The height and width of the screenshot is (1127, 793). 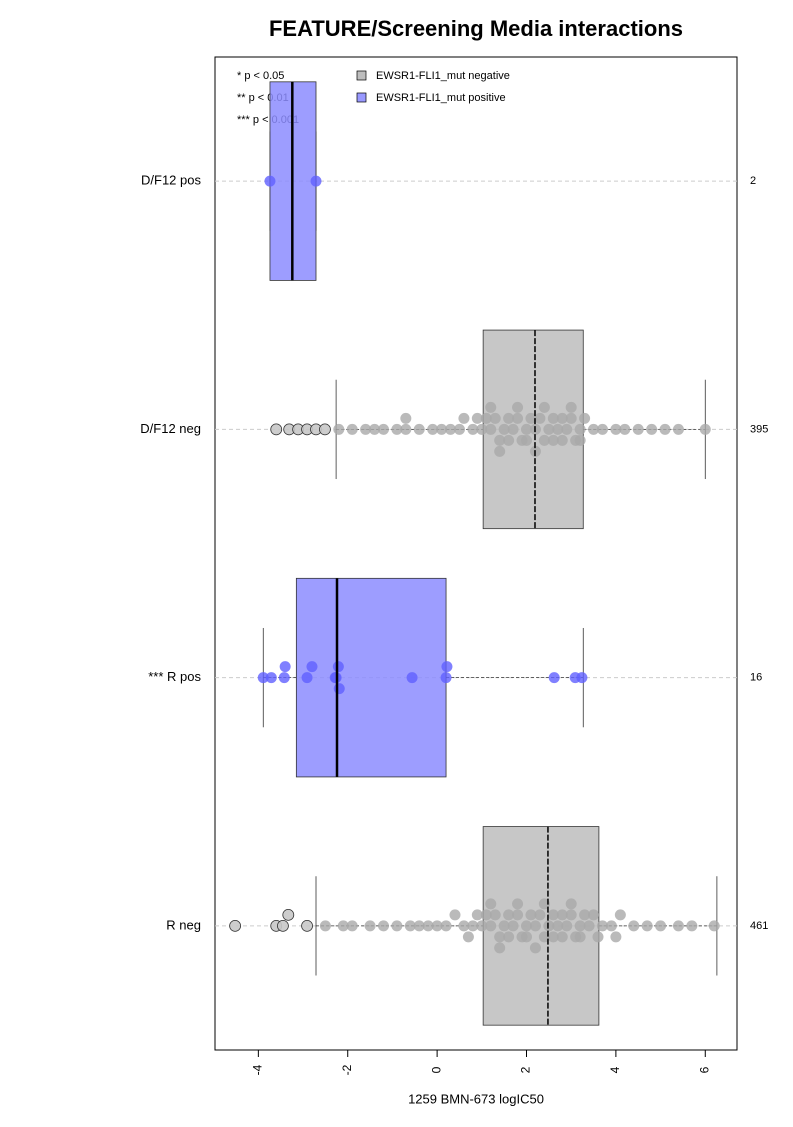 What do you see at coordinates (476, 1098) in the screenshot?
I see `x-axis-label: 1259 BMN-673 logIC50` at bounding box center [476, 1098].